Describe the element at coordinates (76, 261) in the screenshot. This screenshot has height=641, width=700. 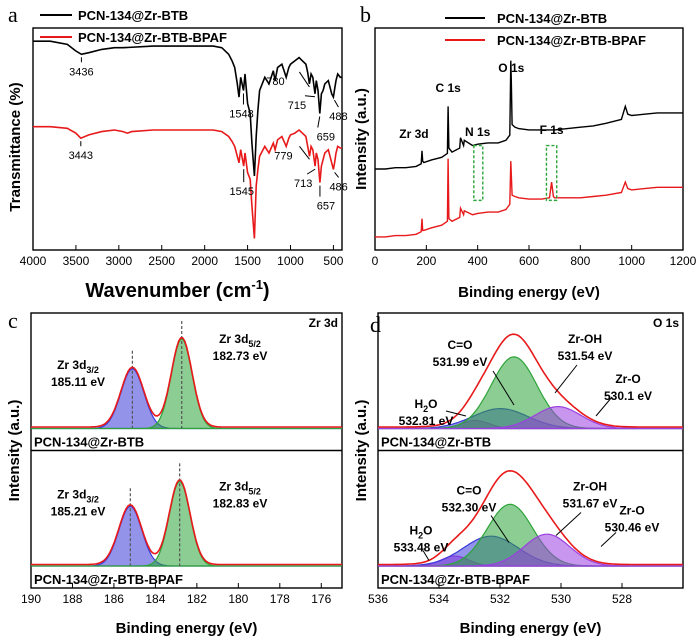
I see `x-tick-label-a: 3500` at that location.